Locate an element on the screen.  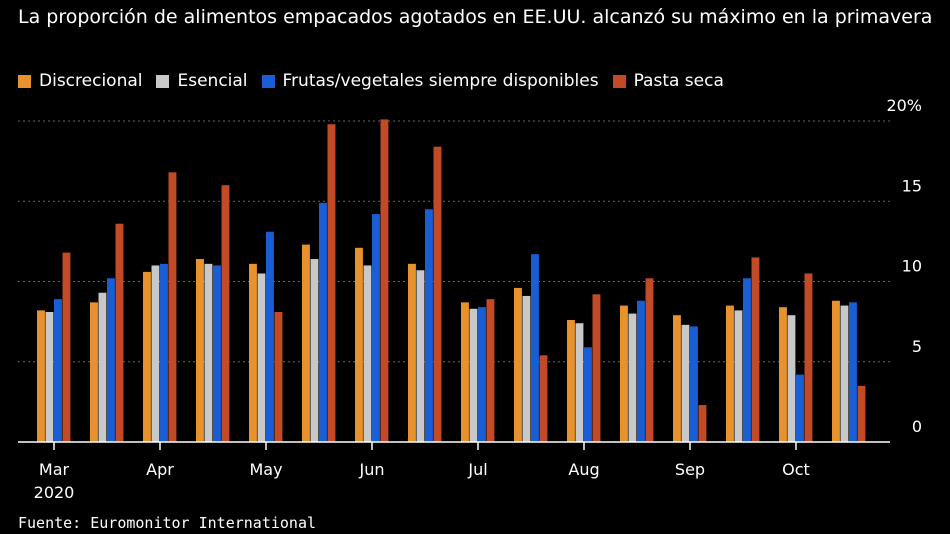
source-note: Fuente: Euromonitor International is located at coordinates (167, 523).